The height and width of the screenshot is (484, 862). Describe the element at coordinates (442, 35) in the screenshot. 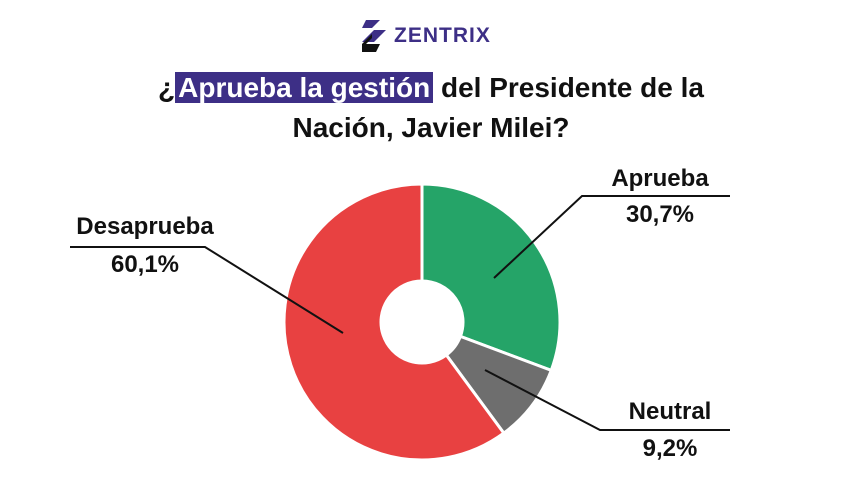

I see `logo-text: ZENTRIX` at that location.